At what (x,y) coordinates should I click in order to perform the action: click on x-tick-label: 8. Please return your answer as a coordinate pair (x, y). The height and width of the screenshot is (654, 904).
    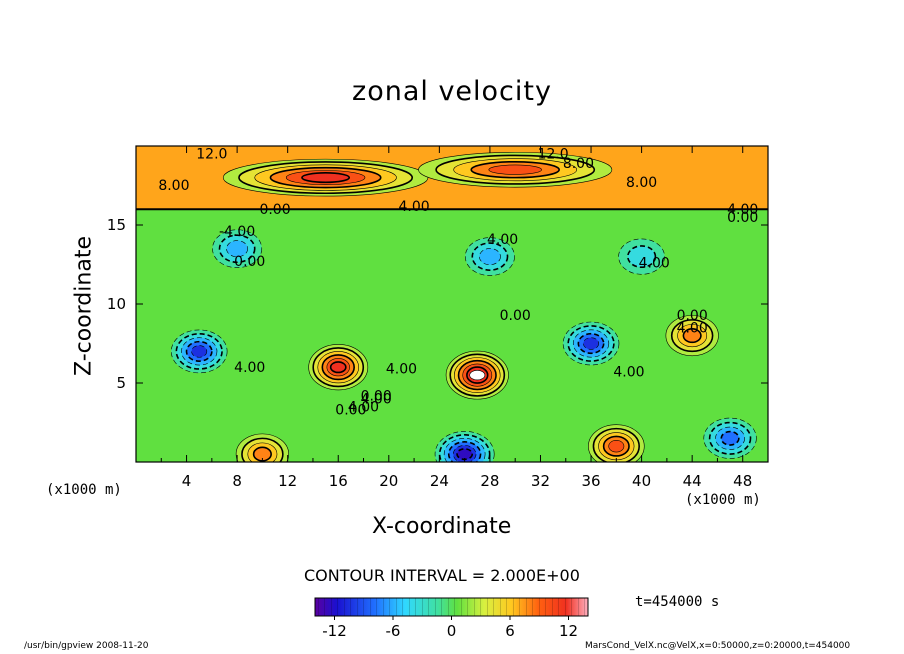
    Looking at the image, I should click on (237, 481).